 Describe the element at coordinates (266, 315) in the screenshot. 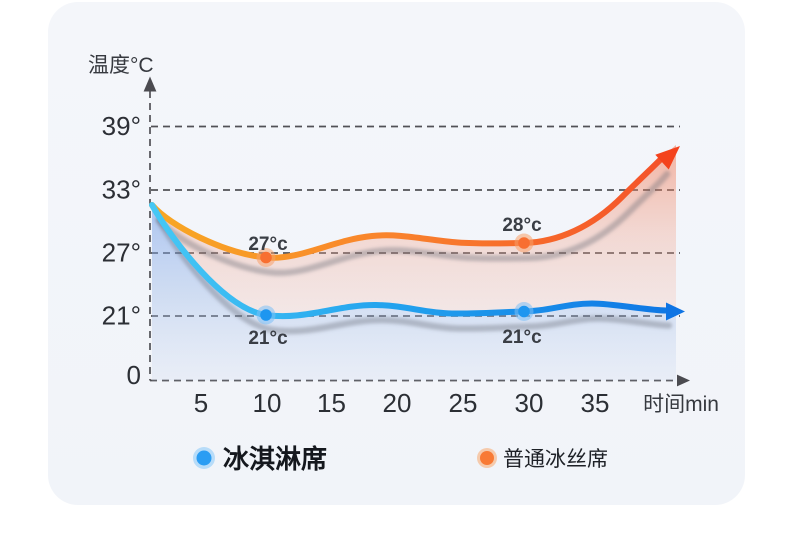

I see `blue-point-10min` at that location.